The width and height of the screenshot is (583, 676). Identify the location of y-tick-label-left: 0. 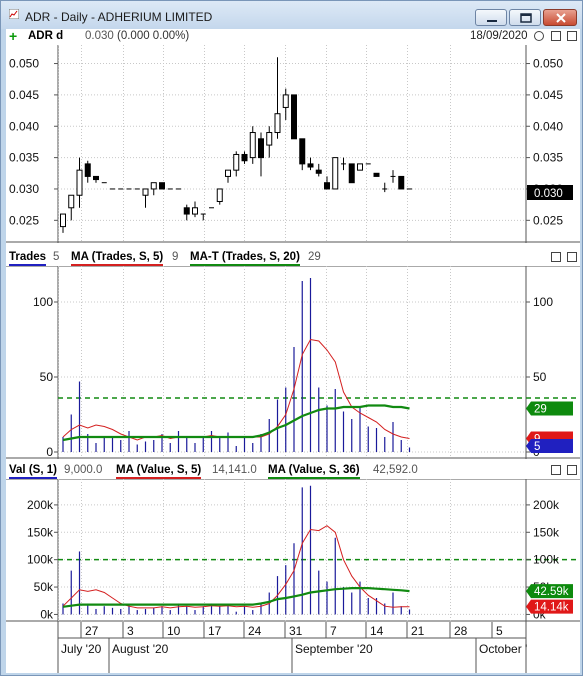
(49, 452).